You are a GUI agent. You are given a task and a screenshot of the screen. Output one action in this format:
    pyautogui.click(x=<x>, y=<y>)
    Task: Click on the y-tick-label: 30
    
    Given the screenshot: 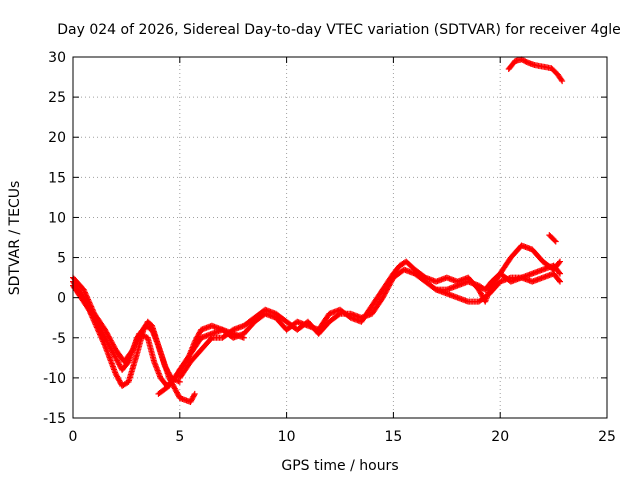 What is the action you would take?
    pyautogui.click(x=57, y=58)
    